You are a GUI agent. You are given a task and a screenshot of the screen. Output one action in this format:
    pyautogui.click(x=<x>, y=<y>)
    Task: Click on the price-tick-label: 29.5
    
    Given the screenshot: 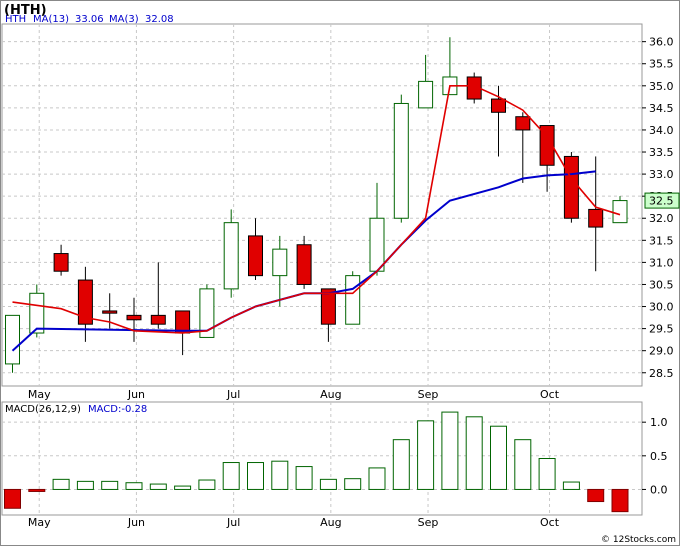 What is the action you would take?
    pyautogui.click(x=661, y=329)
    